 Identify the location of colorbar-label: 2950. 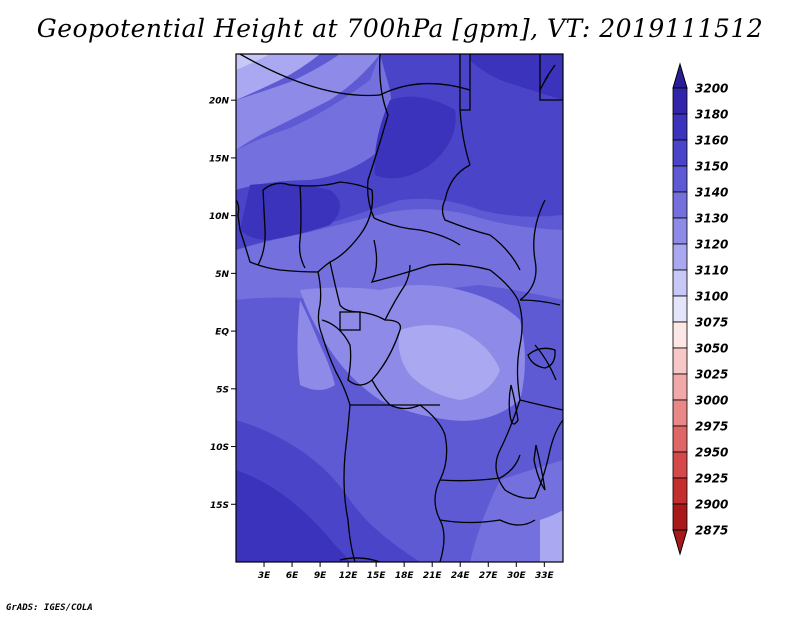
(711, 453).